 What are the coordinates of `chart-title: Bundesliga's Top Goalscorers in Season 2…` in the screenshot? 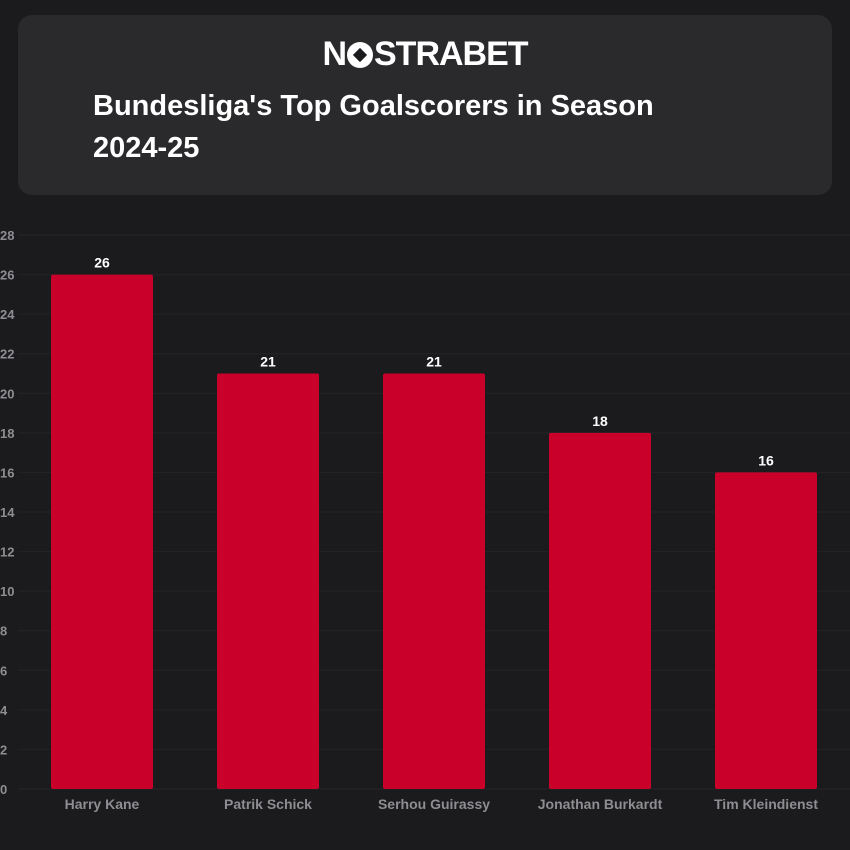 It's located at (373, 127).